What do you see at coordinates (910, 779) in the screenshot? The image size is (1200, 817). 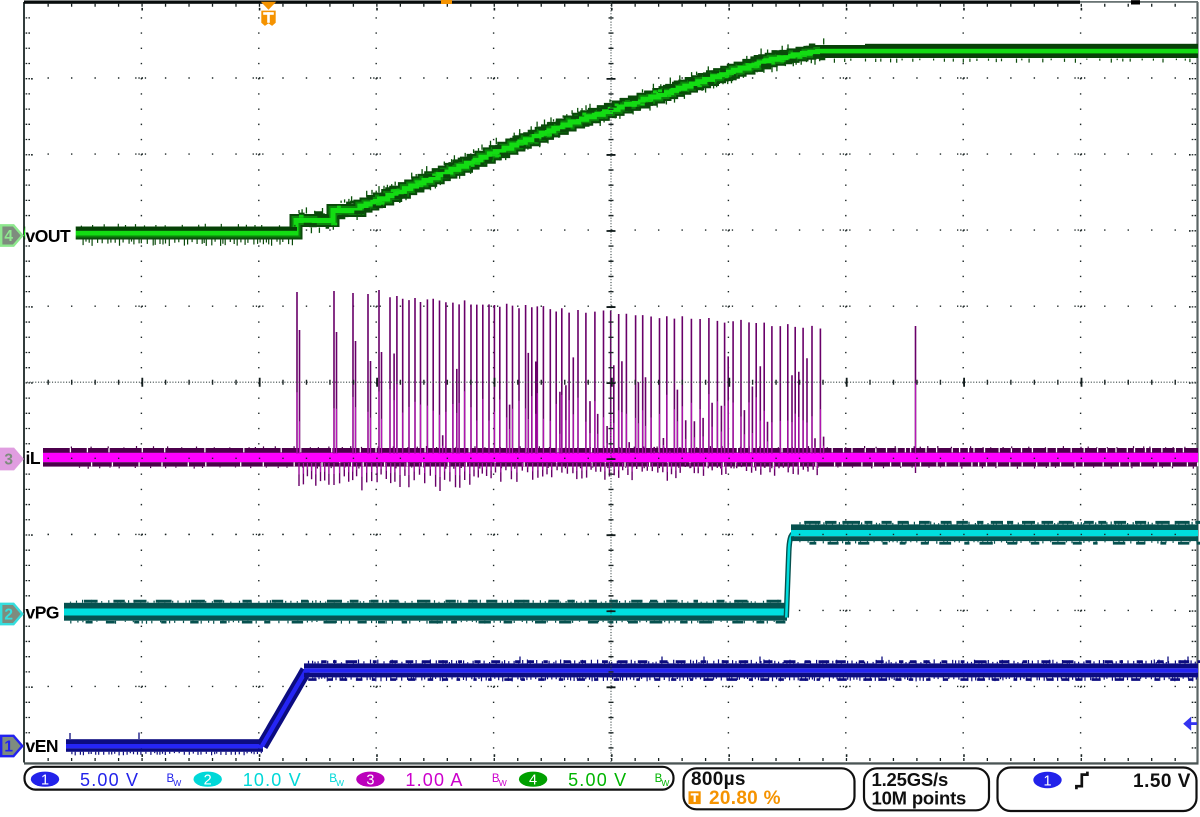 I see `svg-text: 1.25GS/s` at bounding box center [910, 779].